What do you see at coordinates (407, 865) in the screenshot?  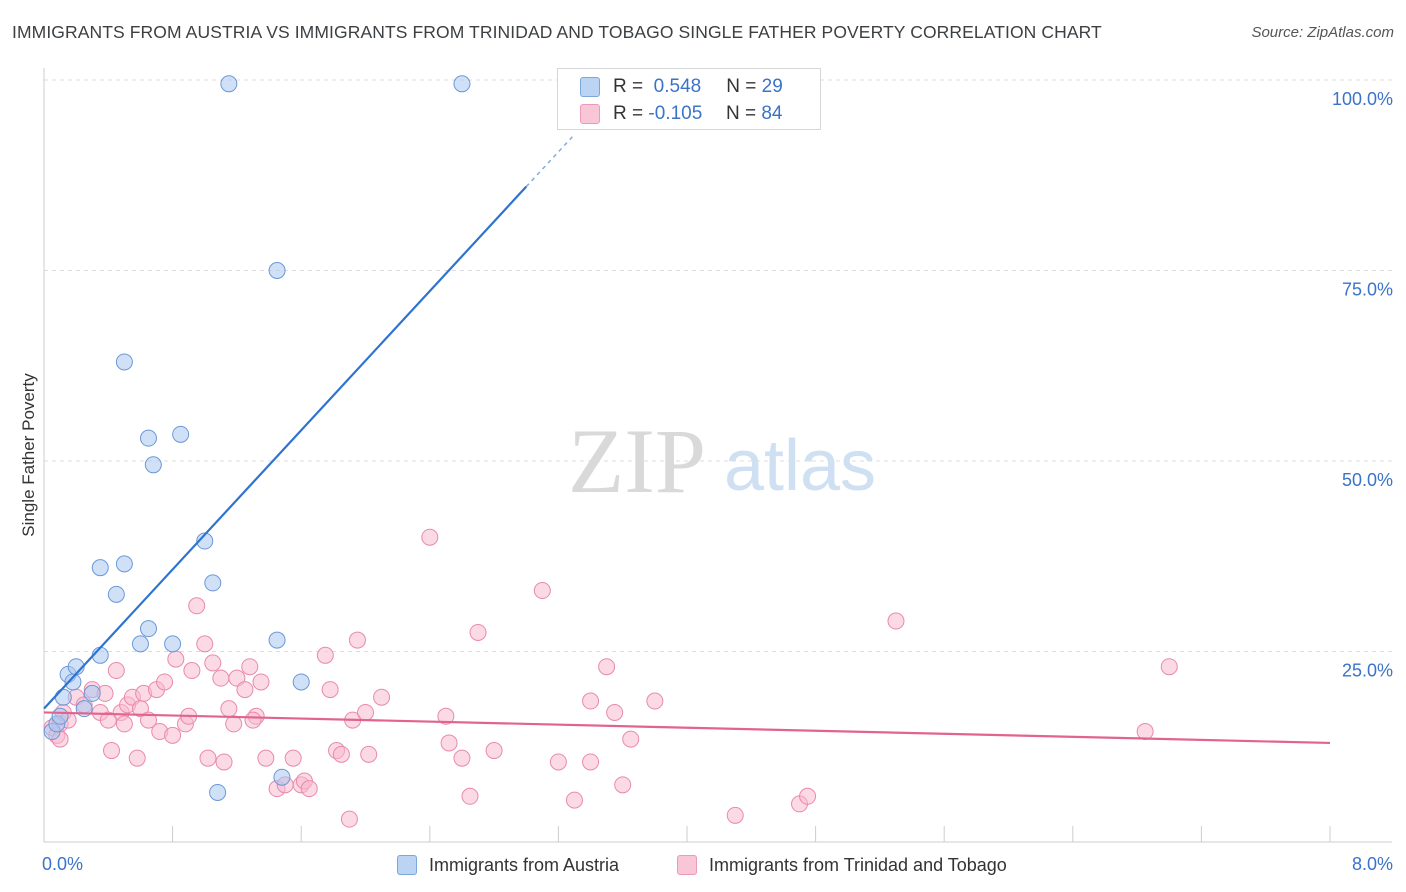 I see `bottom-austria-swatch` at bounding box center [407, 865].